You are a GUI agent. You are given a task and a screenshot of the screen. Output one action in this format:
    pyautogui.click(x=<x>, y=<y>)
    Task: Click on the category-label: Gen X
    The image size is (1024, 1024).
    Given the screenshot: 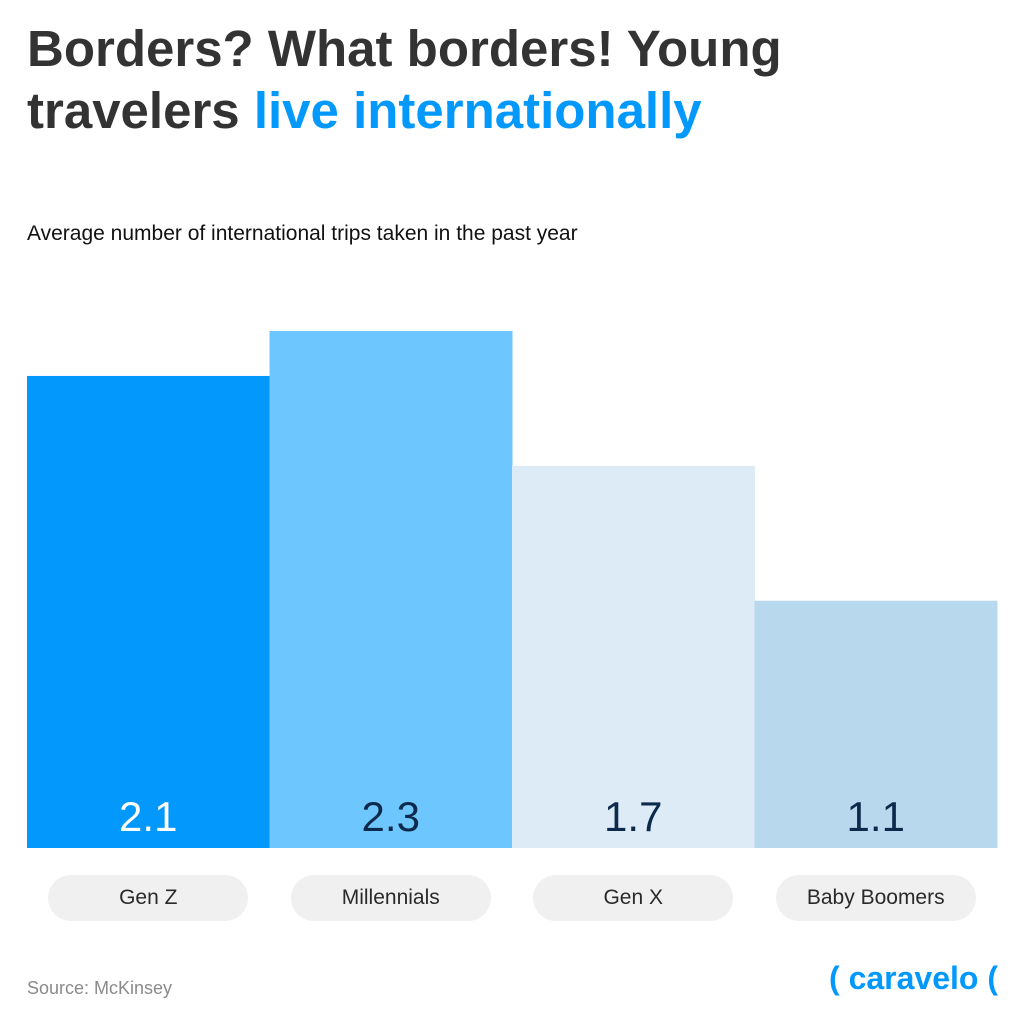 What is the action you would take?
    pyautogui.click(x=633, y=898)
    